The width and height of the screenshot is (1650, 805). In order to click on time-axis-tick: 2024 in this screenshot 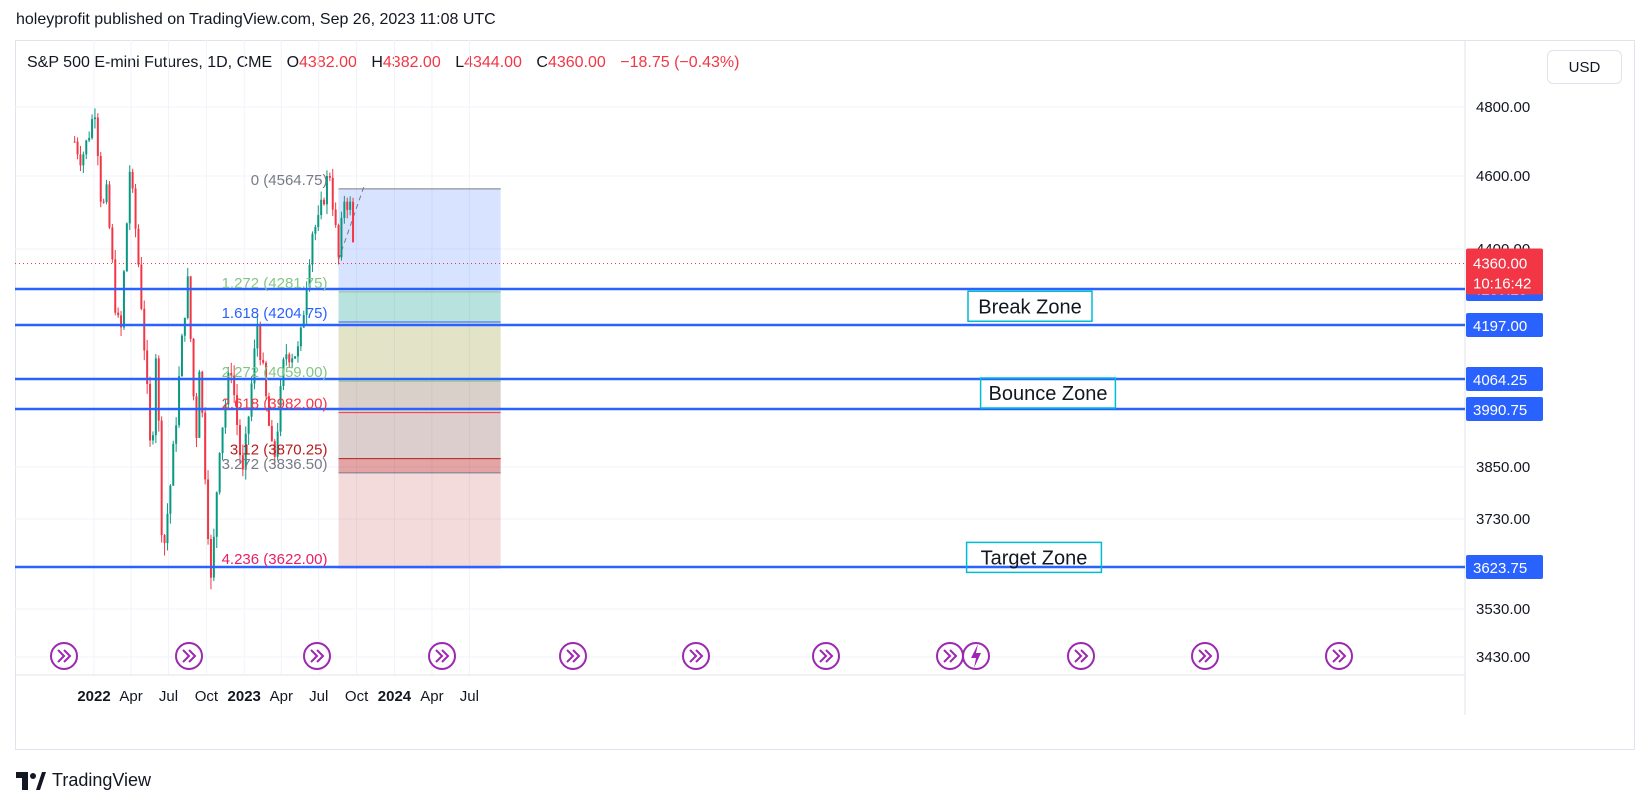, I will do `click(395, 696)`.